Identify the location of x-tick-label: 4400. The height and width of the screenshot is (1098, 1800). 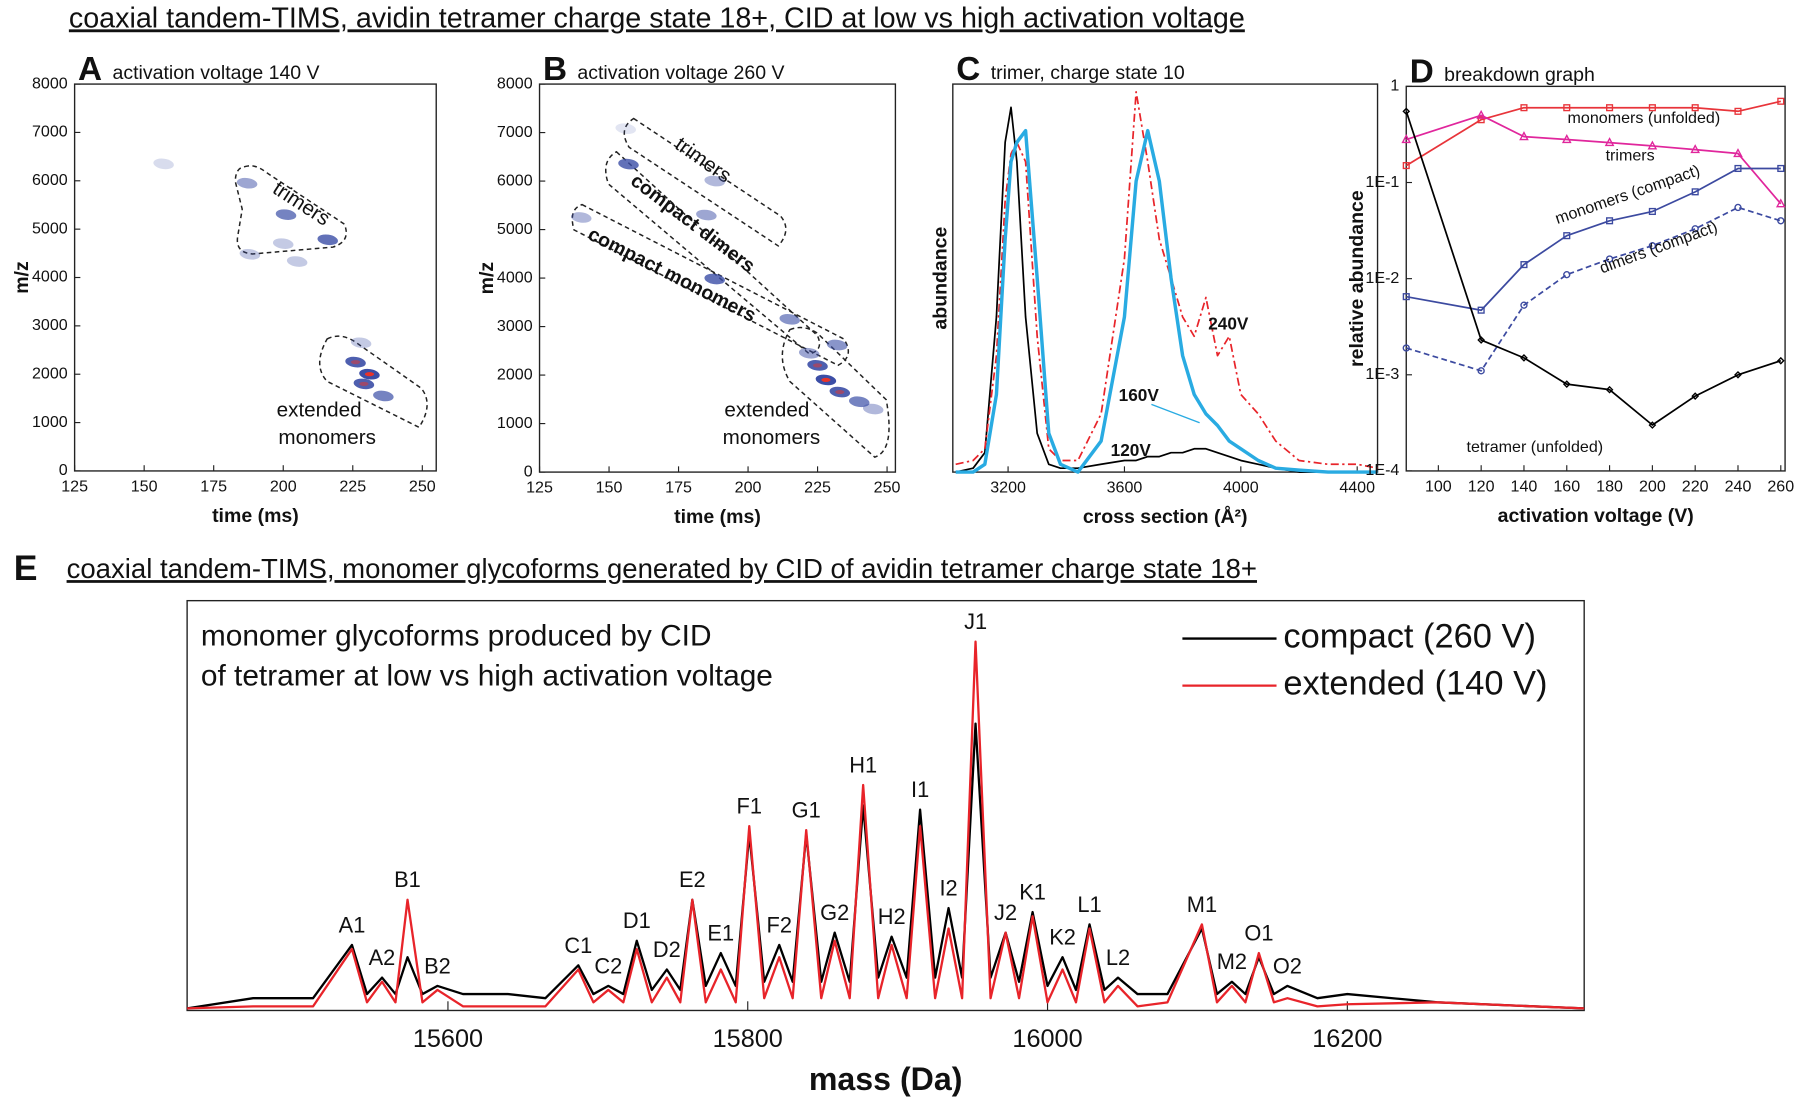
(1357, 487).